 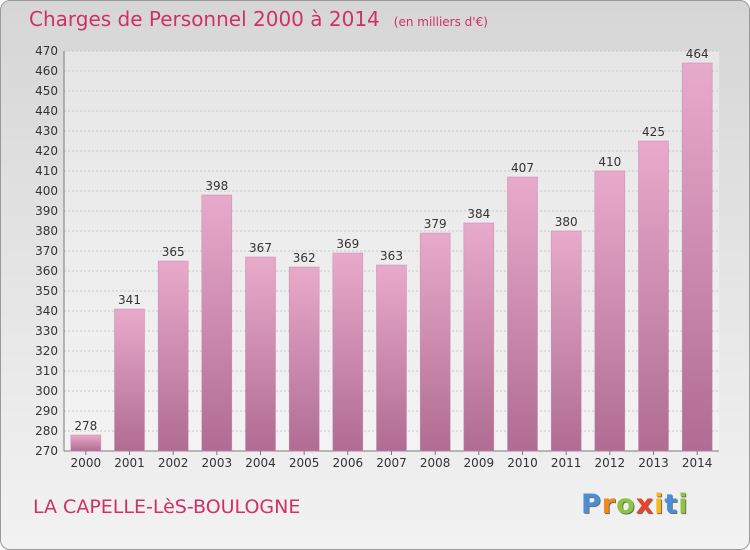 I want to click on x-tick-label: 2002, so click(x=173, y=463).